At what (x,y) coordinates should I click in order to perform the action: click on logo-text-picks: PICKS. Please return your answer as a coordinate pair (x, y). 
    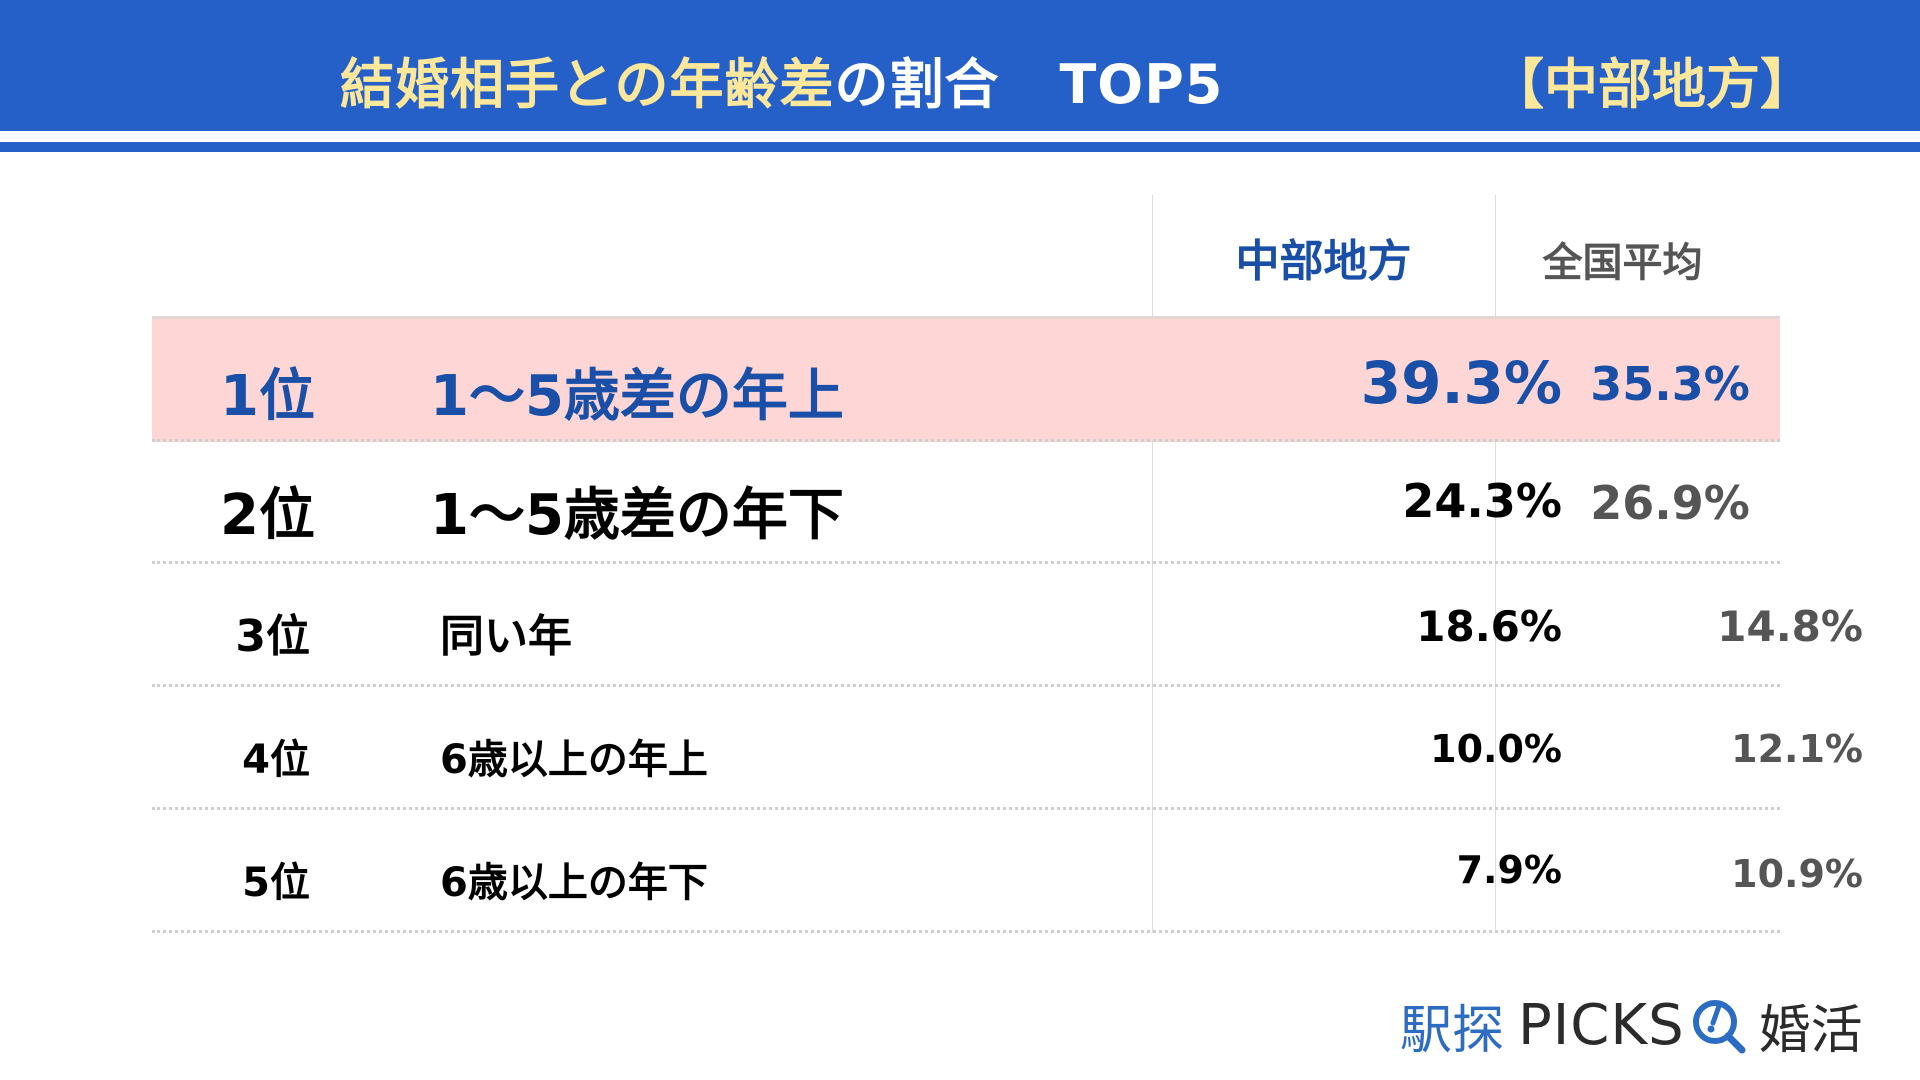
    Looking at the image, I should click on (1601, 1025).